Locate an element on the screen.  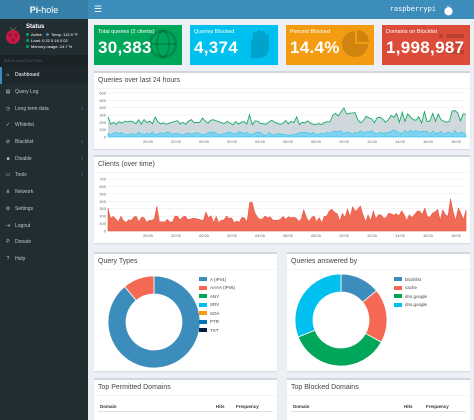
query-types-donut is located at coordinates (185, 313).